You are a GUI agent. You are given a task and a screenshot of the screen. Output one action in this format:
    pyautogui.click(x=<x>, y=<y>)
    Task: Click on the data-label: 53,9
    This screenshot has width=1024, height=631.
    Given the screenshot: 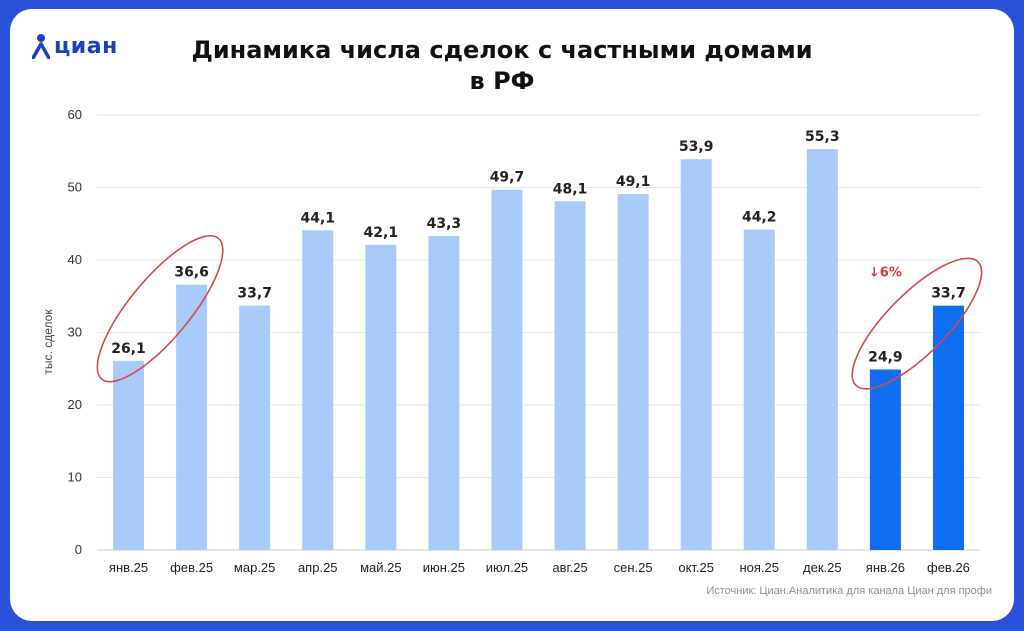 What is the action you would take?
    pyautogui.click(x=696, y=147)
    